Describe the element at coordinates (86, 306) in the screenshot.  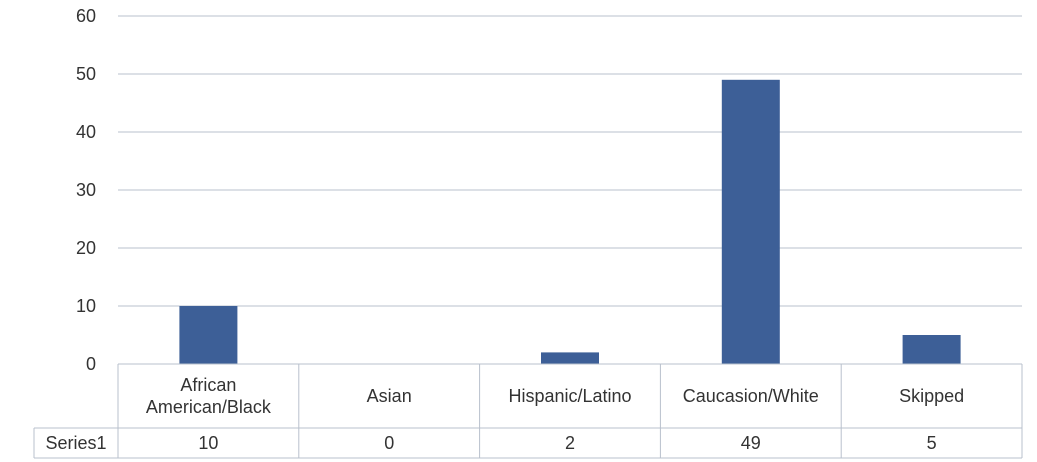
I see `y-tick-label: 10` at that location.